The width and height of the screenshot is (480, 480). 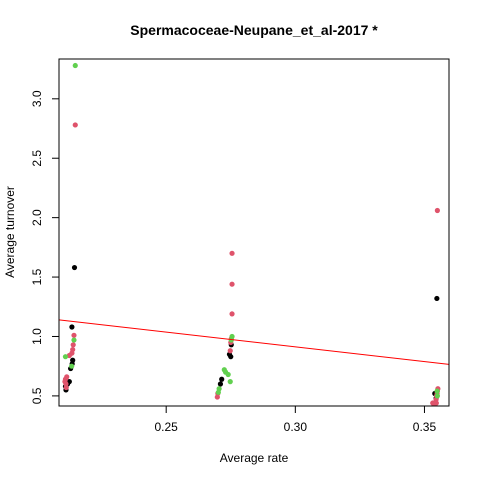 I want to click on y-tick-label: 2.5, so click(x=37, y=158).